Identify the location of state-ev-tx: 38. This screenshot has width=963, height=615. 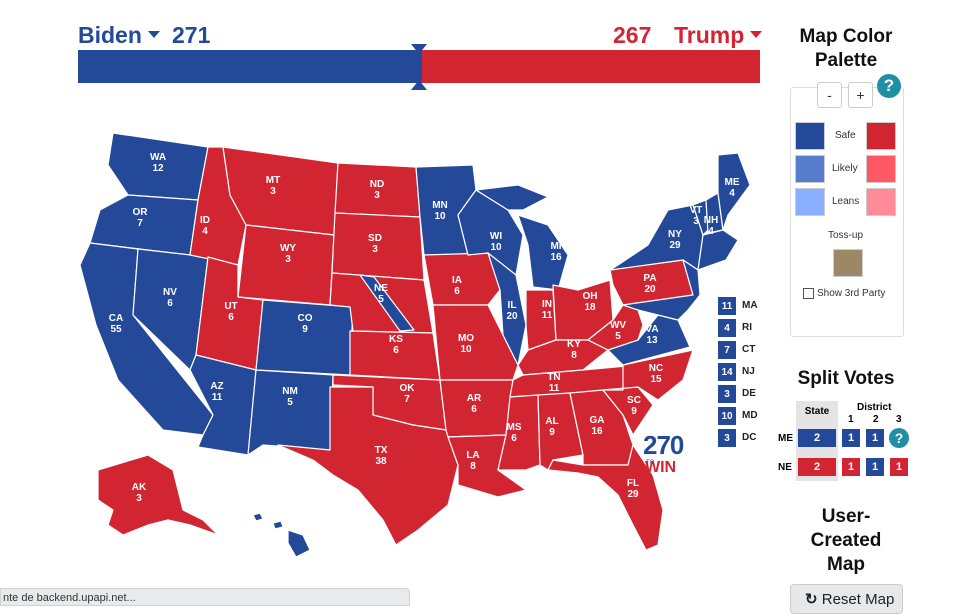
(381, 461).